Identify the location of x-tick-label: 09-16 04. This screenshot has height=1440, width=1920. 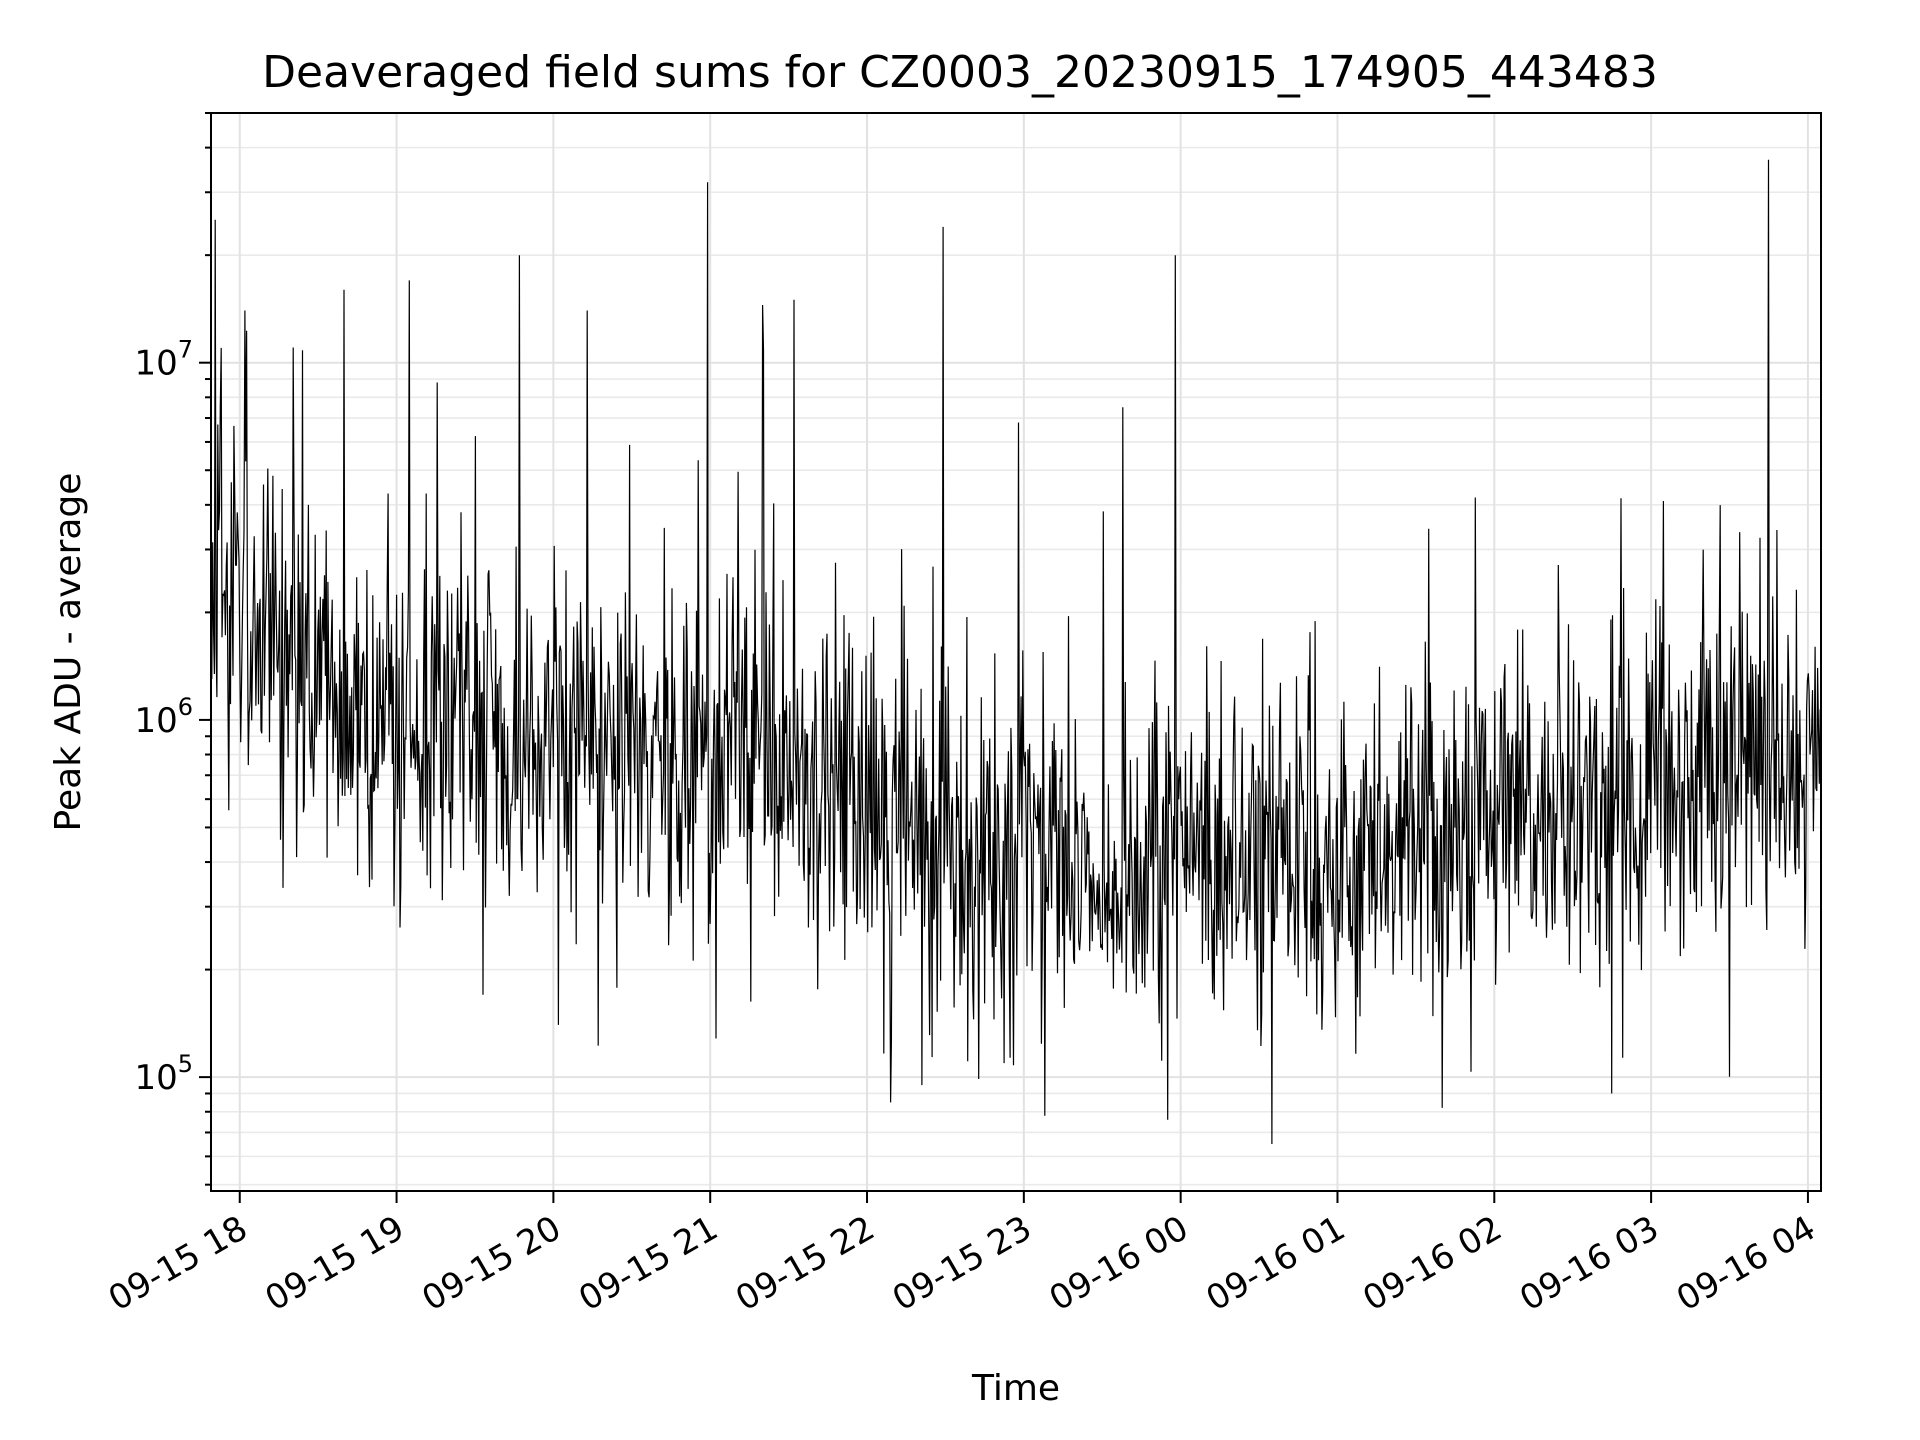
(1746, 1263).